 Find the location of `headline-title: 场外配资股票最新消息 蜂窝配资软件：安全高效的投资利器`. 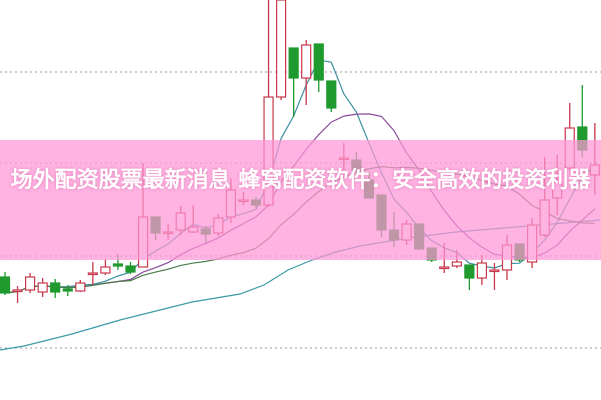

headline-title: 场外配资股票最新消息 蜂窝配资软件：安全高效的投资利器 is located at coordinates (300, 180).